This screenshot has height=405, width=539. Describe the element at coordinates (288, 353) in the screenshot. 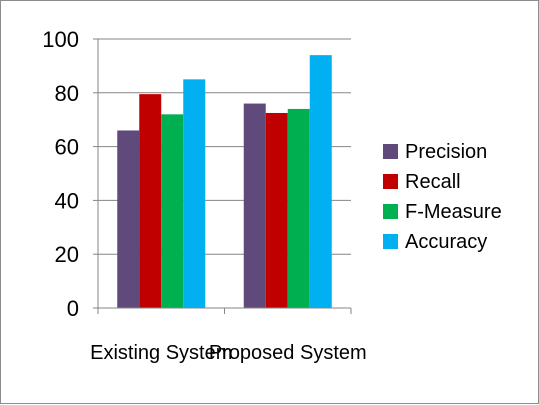

I see `x-category-label: Proposed System` at that location.